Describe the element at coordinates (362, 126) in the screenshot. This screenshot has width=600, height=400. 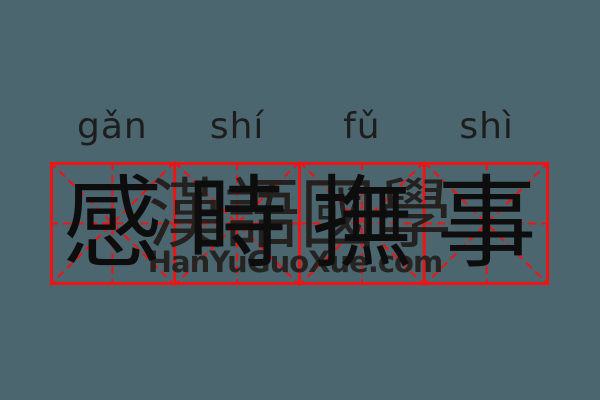
I see `pinyin-syllable-3: fǔ` at that location.